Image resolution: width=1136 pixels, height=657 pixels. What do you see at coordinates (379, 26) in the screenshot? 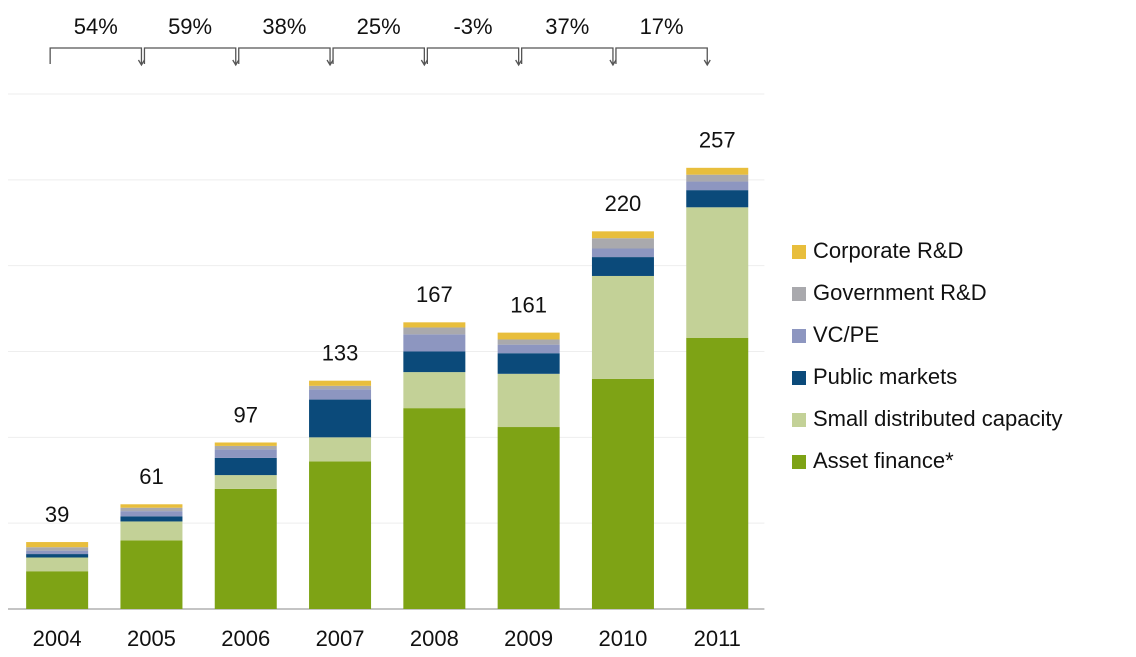
I see `growth-label: 25%` at bounding box center [379, 26].